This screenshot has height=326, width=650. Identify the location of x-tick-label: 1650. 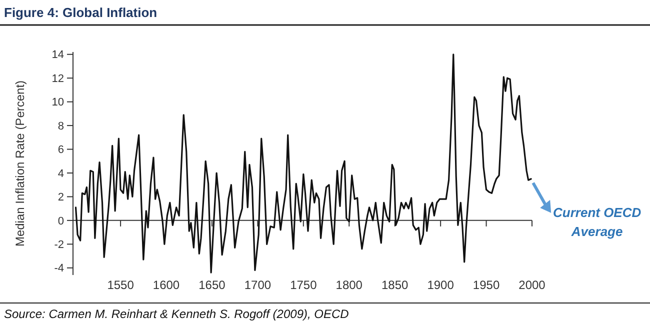
(212, 285).